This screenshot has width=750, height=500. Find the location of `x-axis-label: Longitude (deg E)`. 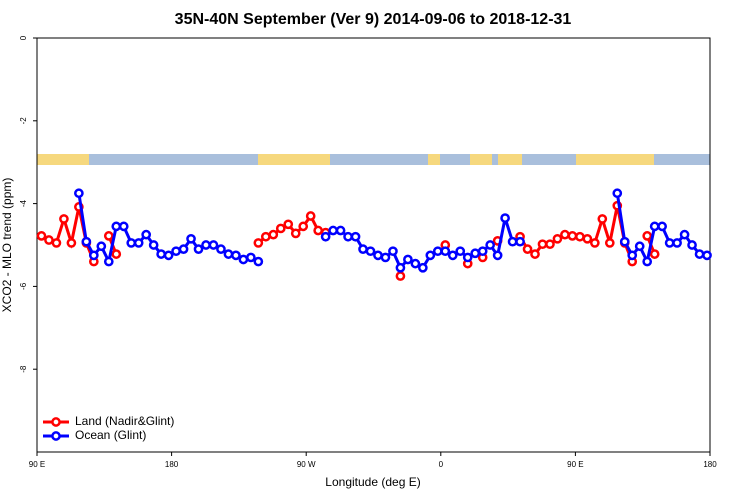

x-axis-label: Longitude (deg E) is located at coordinates (372, 482).